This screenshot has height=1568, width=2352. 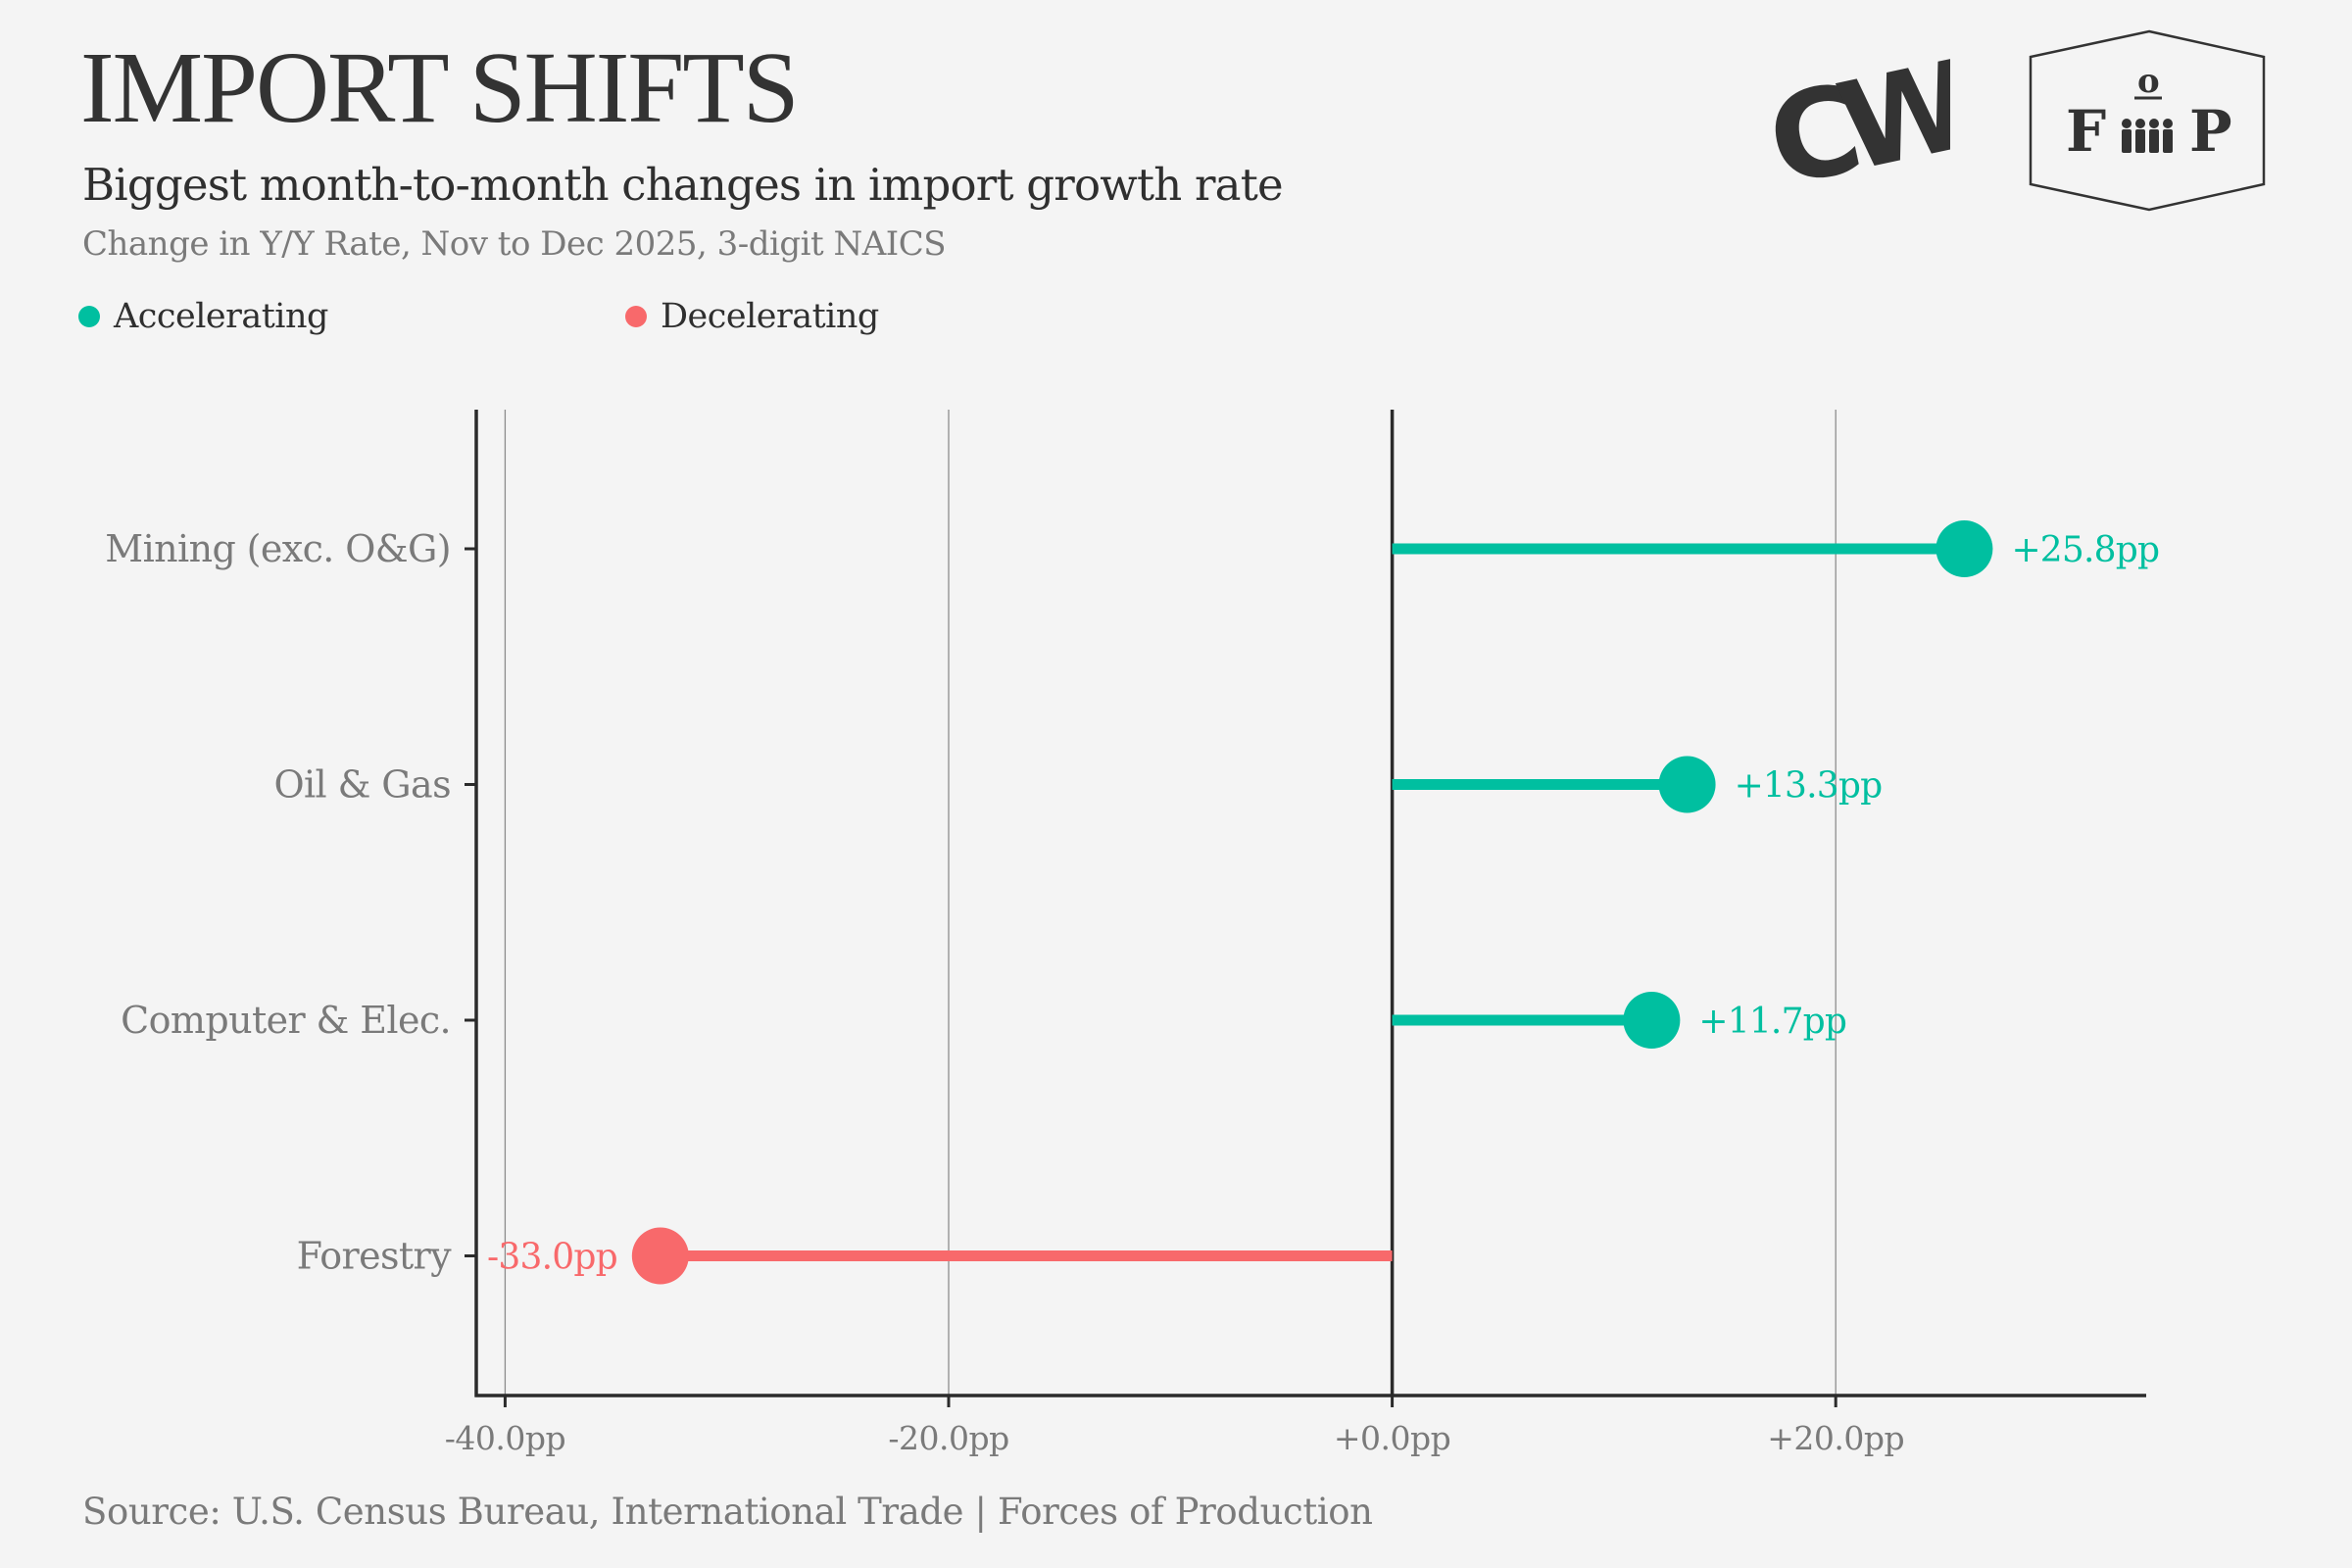 I want to click on fop-logo-icon: F P o, so click(x=2147, y=120).